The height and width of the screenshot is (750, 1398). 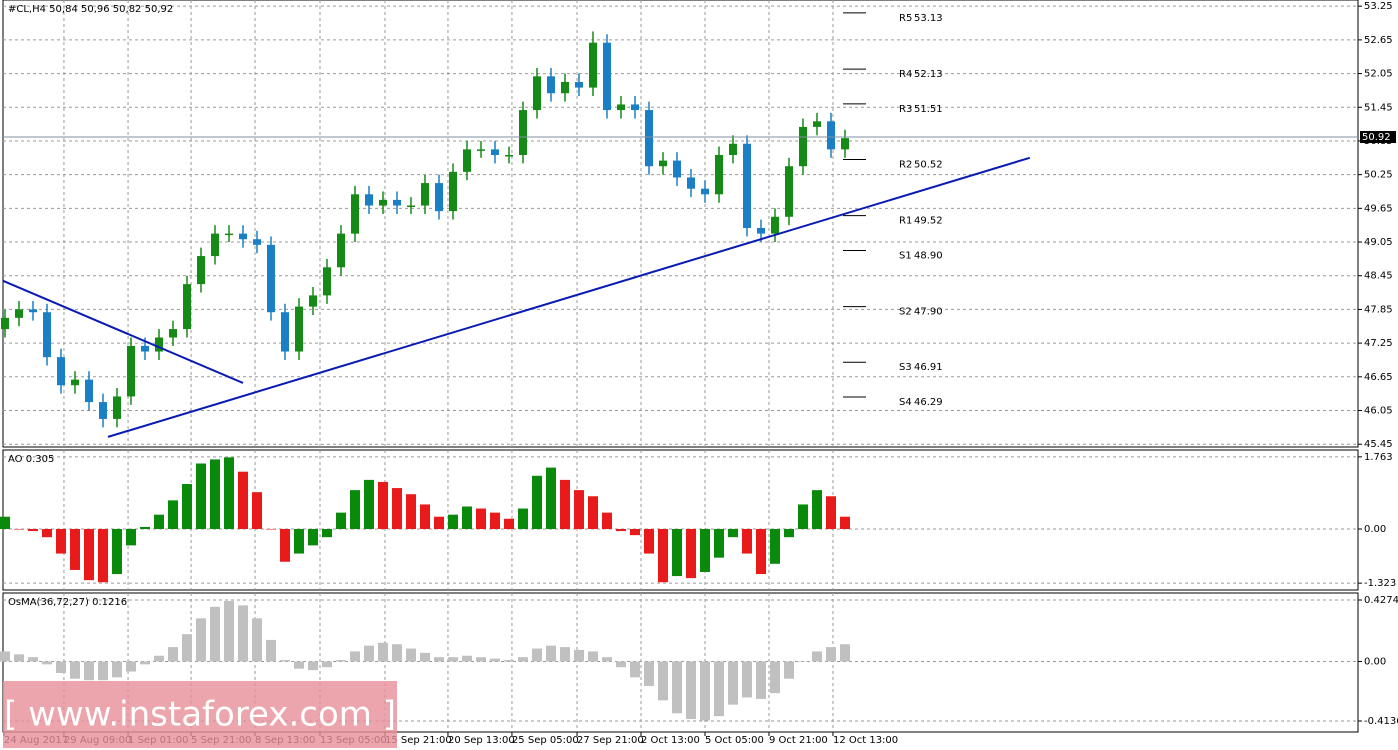 I want to click on panel-title: OsMA(36,72,27) 0.1216, so click(x=67, y=602).